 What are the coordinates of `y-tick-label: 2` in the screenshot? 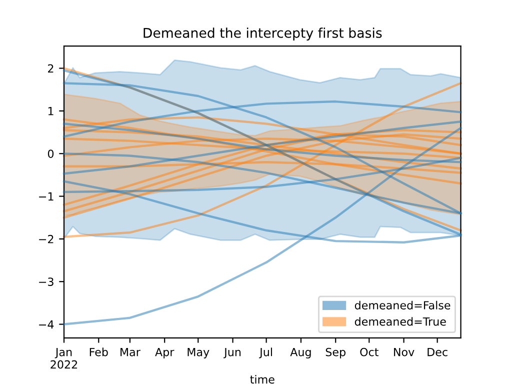 It's located at (51, 68).